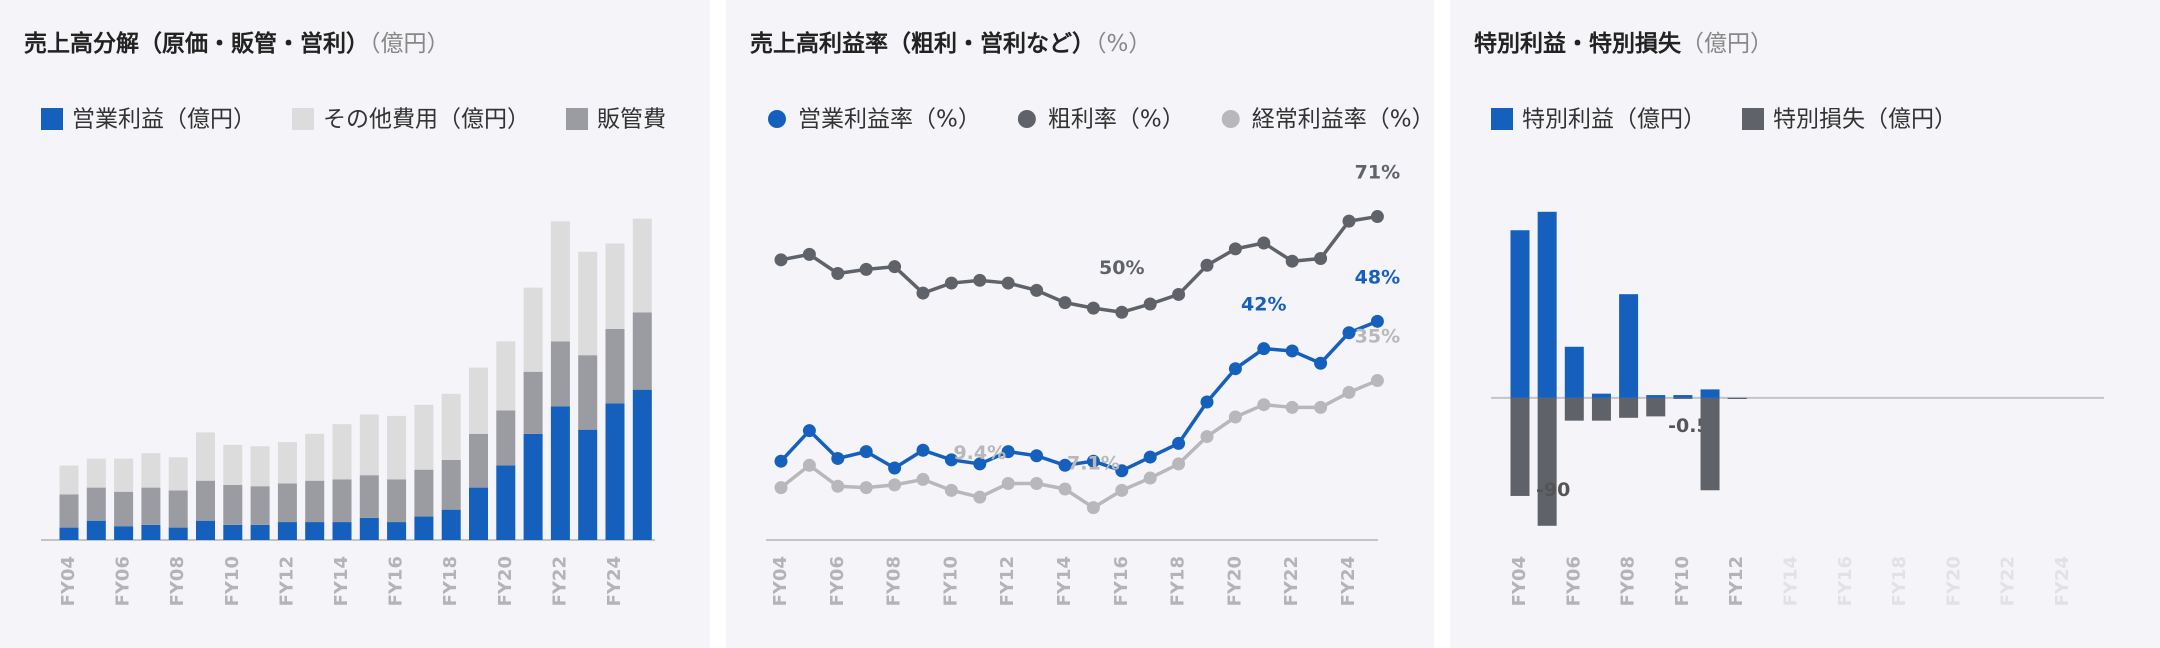  I want to click on legend-label: 特別損失（億円）, so click(1865, 120).